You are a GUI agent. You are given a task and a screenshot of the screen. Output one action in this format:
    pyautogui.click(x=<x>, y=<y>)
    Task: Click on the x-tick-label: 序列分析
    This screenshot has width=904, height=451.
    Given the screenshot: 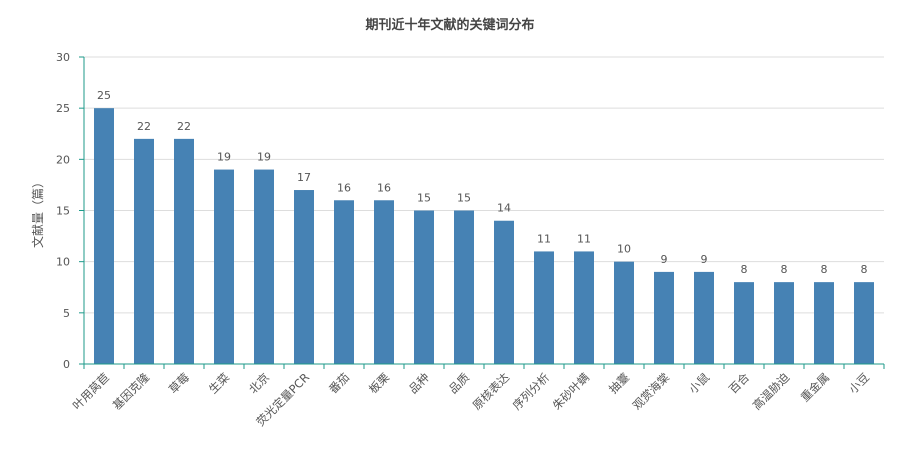 What is the action you would take?
    pyautogui.click(x=531, y=391)
    